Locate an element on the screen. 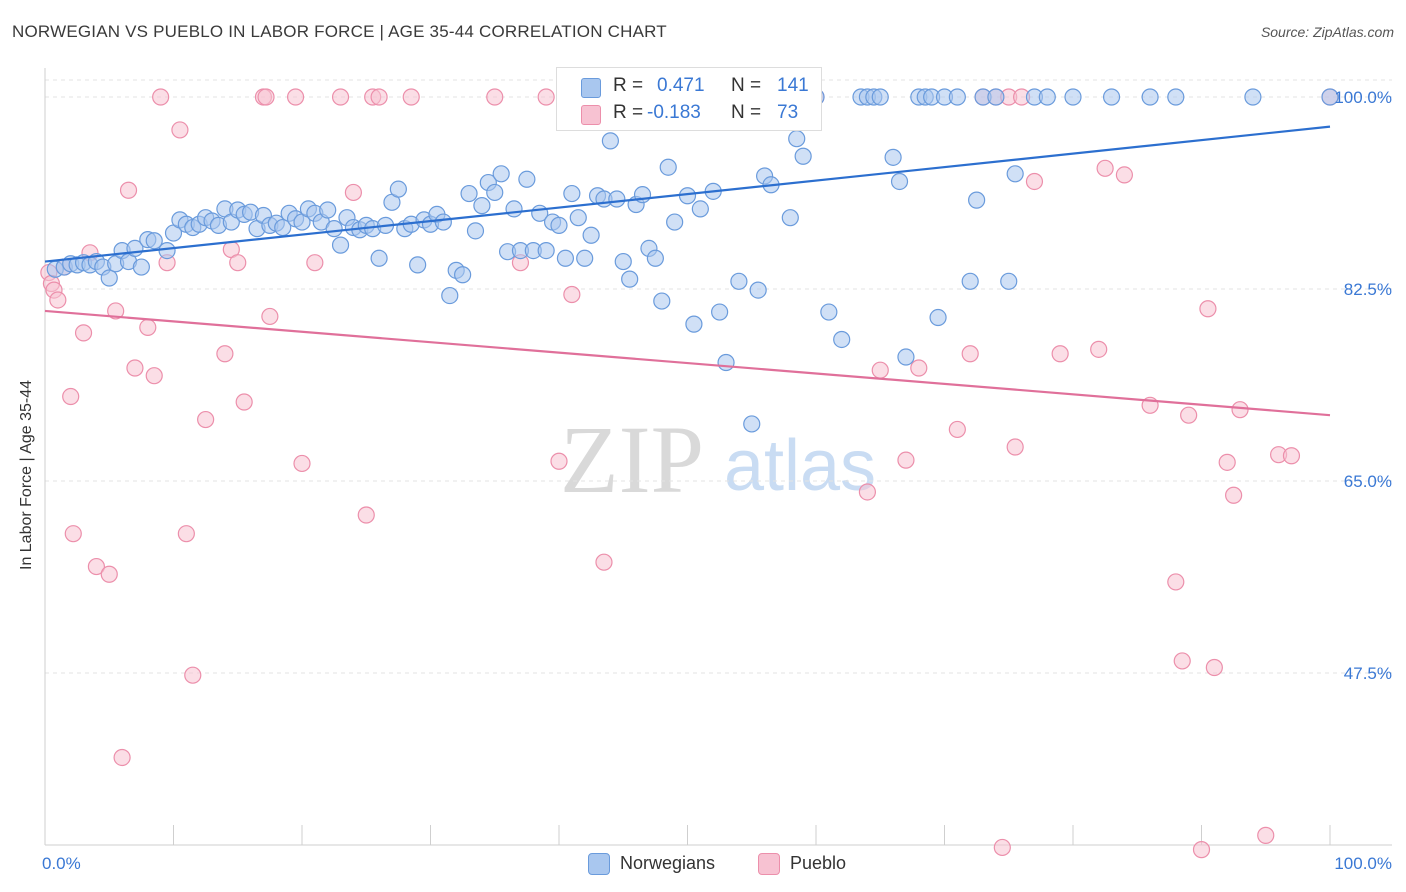 The height and width of the screenshot is (892, 1406). pueblo-n-value: 73 is located at coordinates (788, 112).